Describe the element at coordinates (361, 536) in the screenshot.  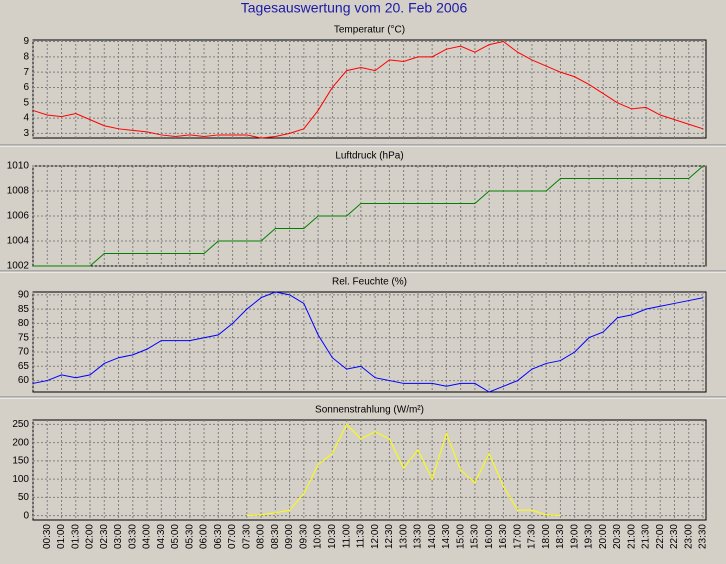
I see `x-tick-label: 11:30` at that location.